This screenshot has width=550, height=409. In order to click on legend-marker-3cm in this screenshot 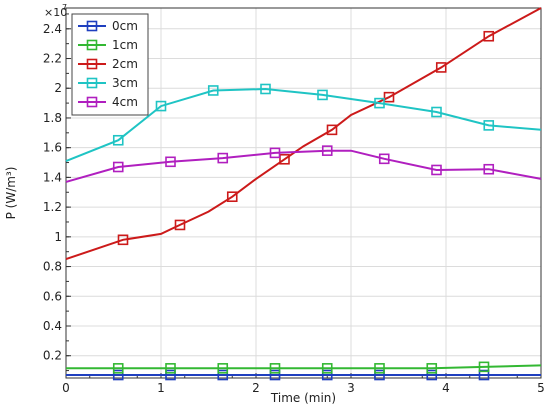, I will do `click(92, 83)`.